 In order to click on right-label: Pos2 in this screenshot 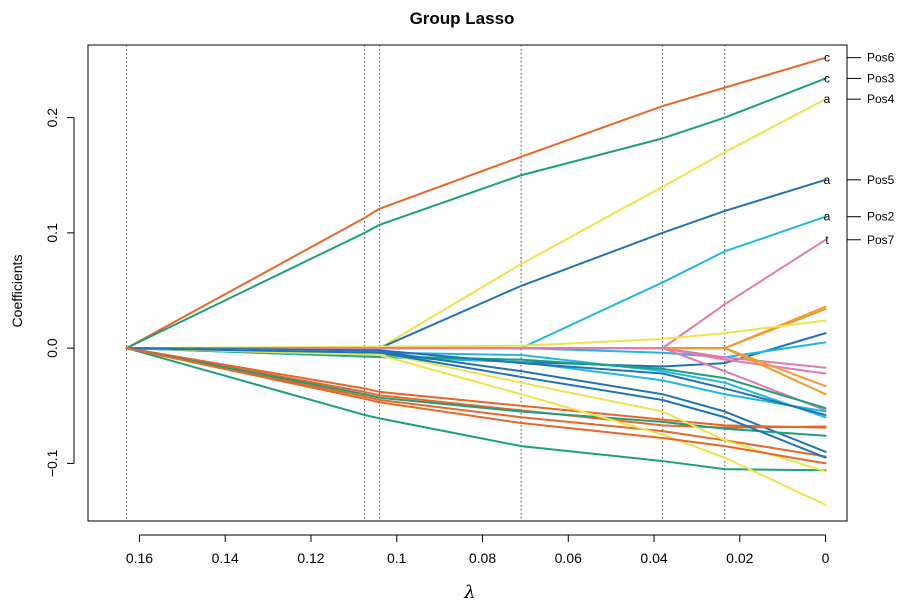, I will do `click(881, 217)`.